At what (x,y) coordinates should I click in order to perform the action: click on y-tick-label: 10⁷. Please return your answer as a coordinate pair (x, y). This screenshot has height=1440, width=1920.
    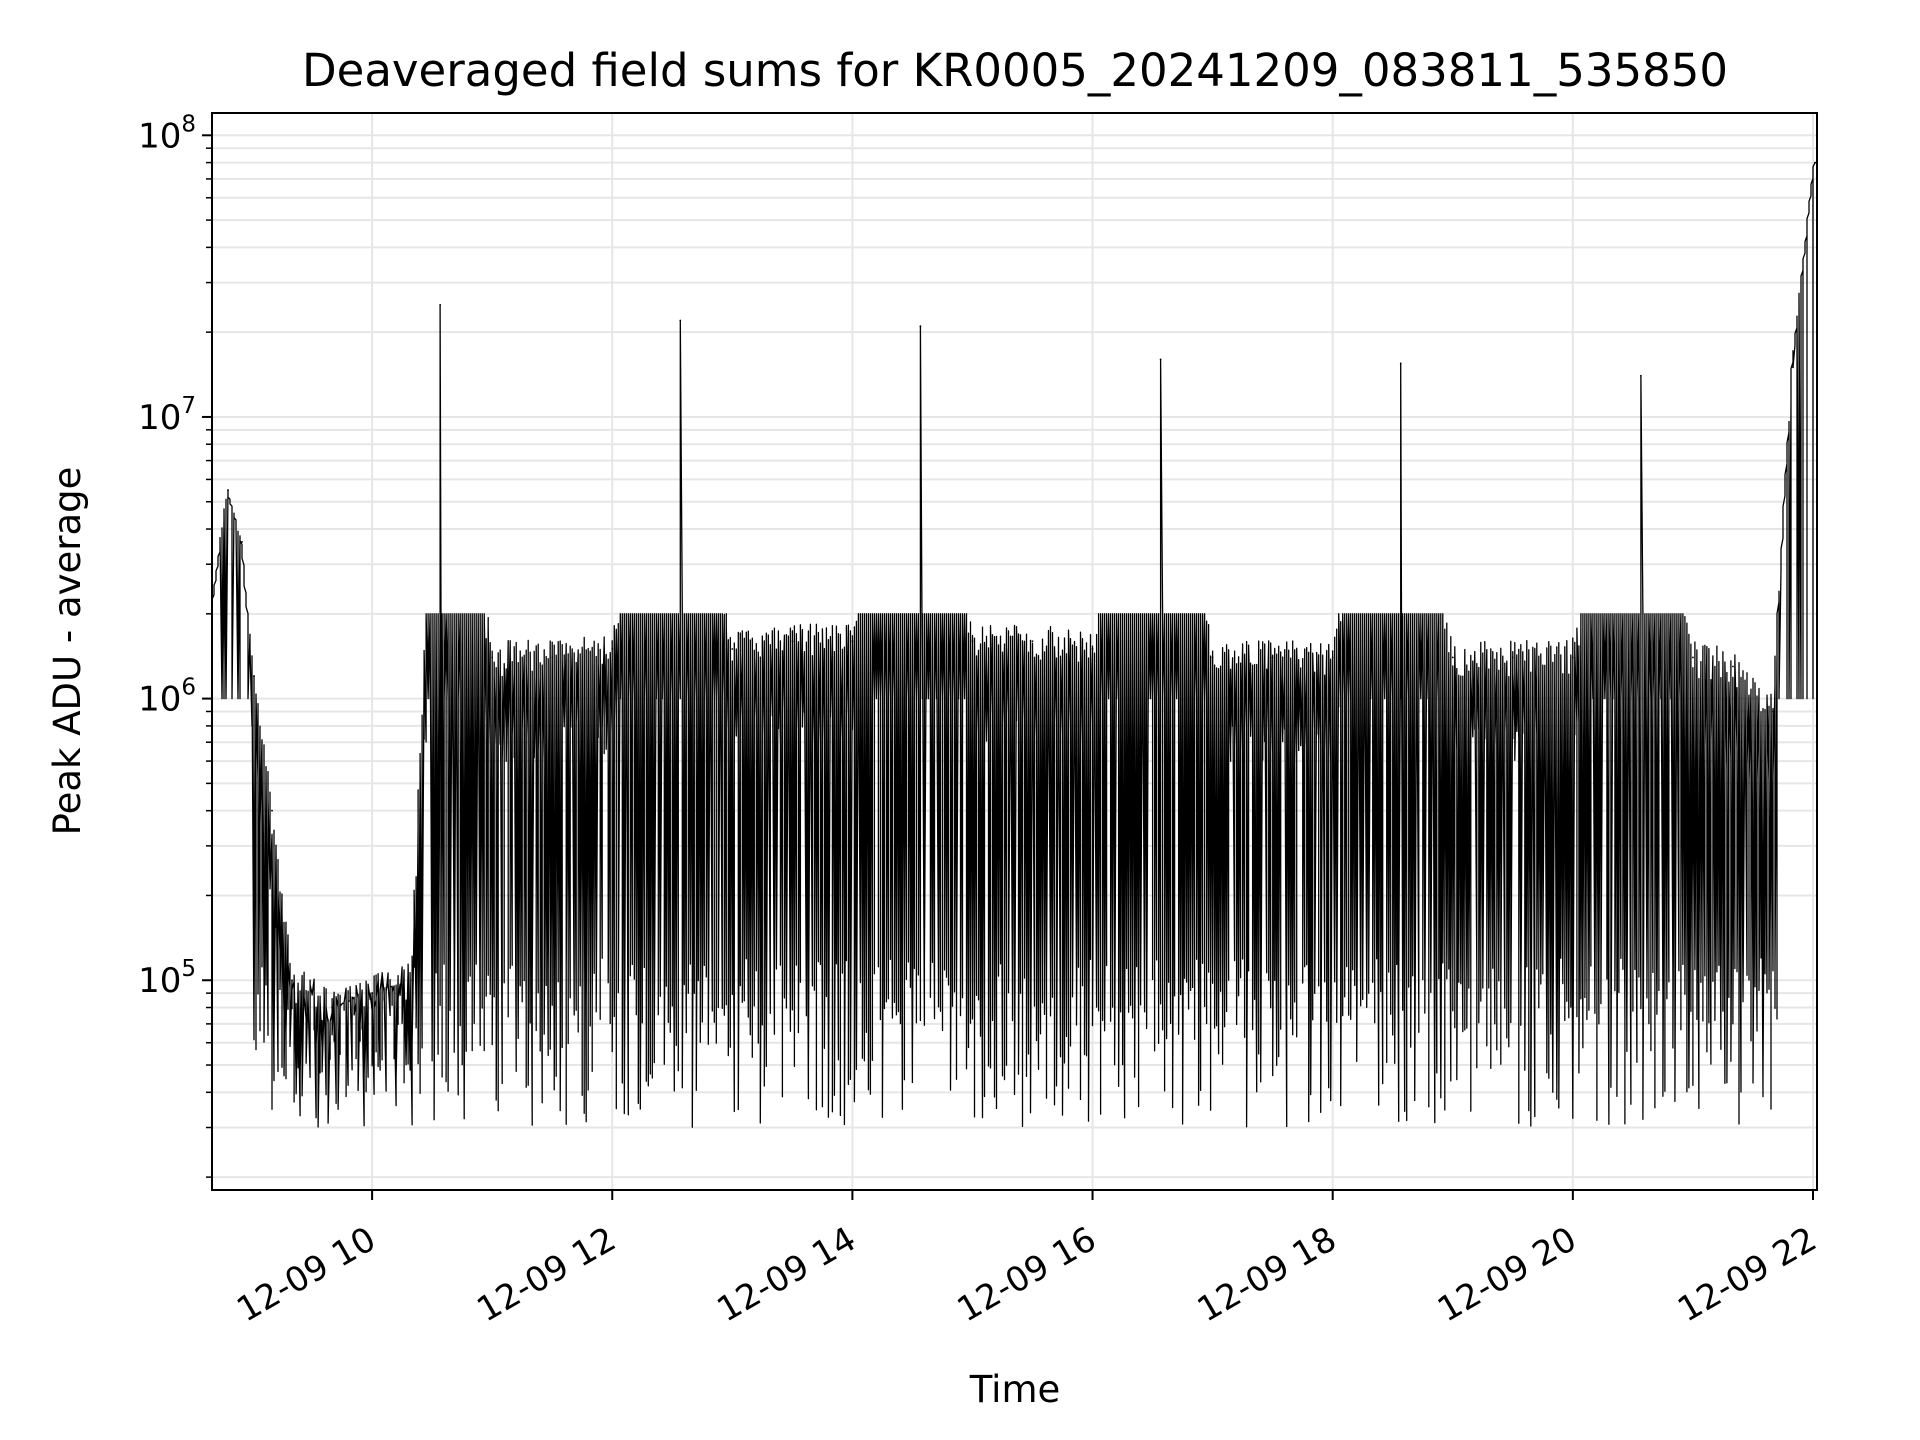
    Looking at the image, I should click on (167, 415).